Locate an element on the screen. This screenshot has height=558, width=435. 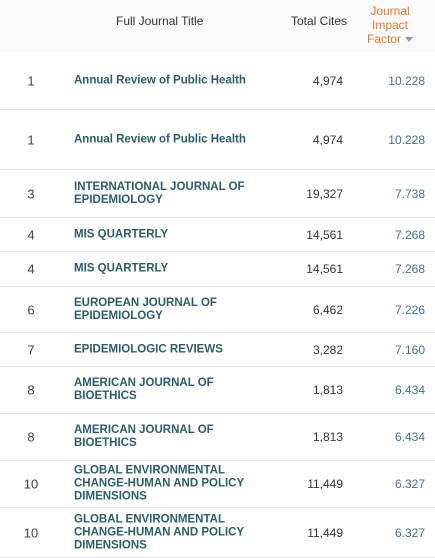
rank: 3 is located at coordinates (31, 193).